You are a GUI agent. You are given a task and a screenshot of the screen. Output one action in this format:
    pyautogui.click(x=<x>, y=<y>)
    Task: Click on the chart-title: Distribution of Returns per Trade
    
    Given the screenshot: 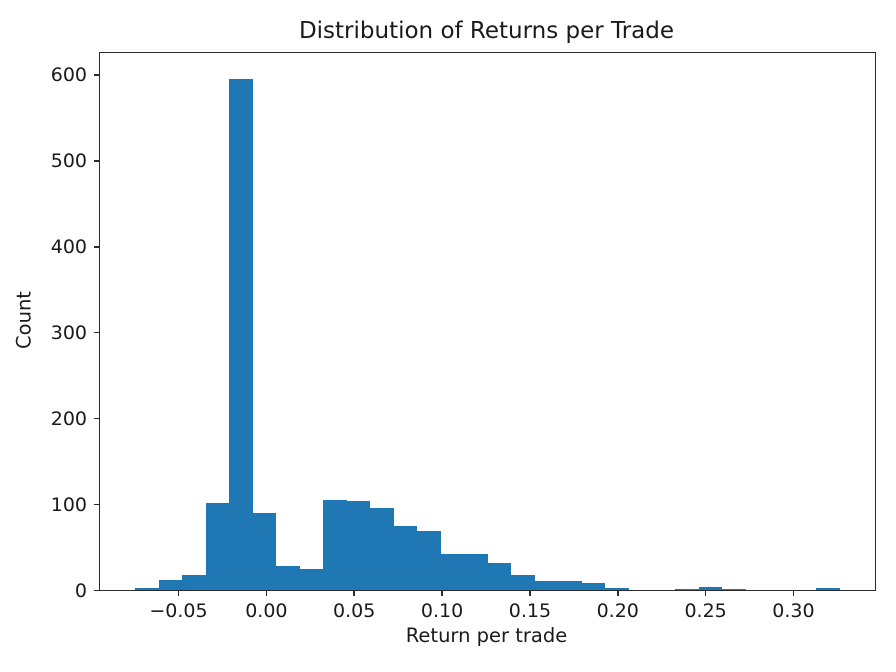 What is the action you would take?
    pyautogui.click(x=486, y=31)
    